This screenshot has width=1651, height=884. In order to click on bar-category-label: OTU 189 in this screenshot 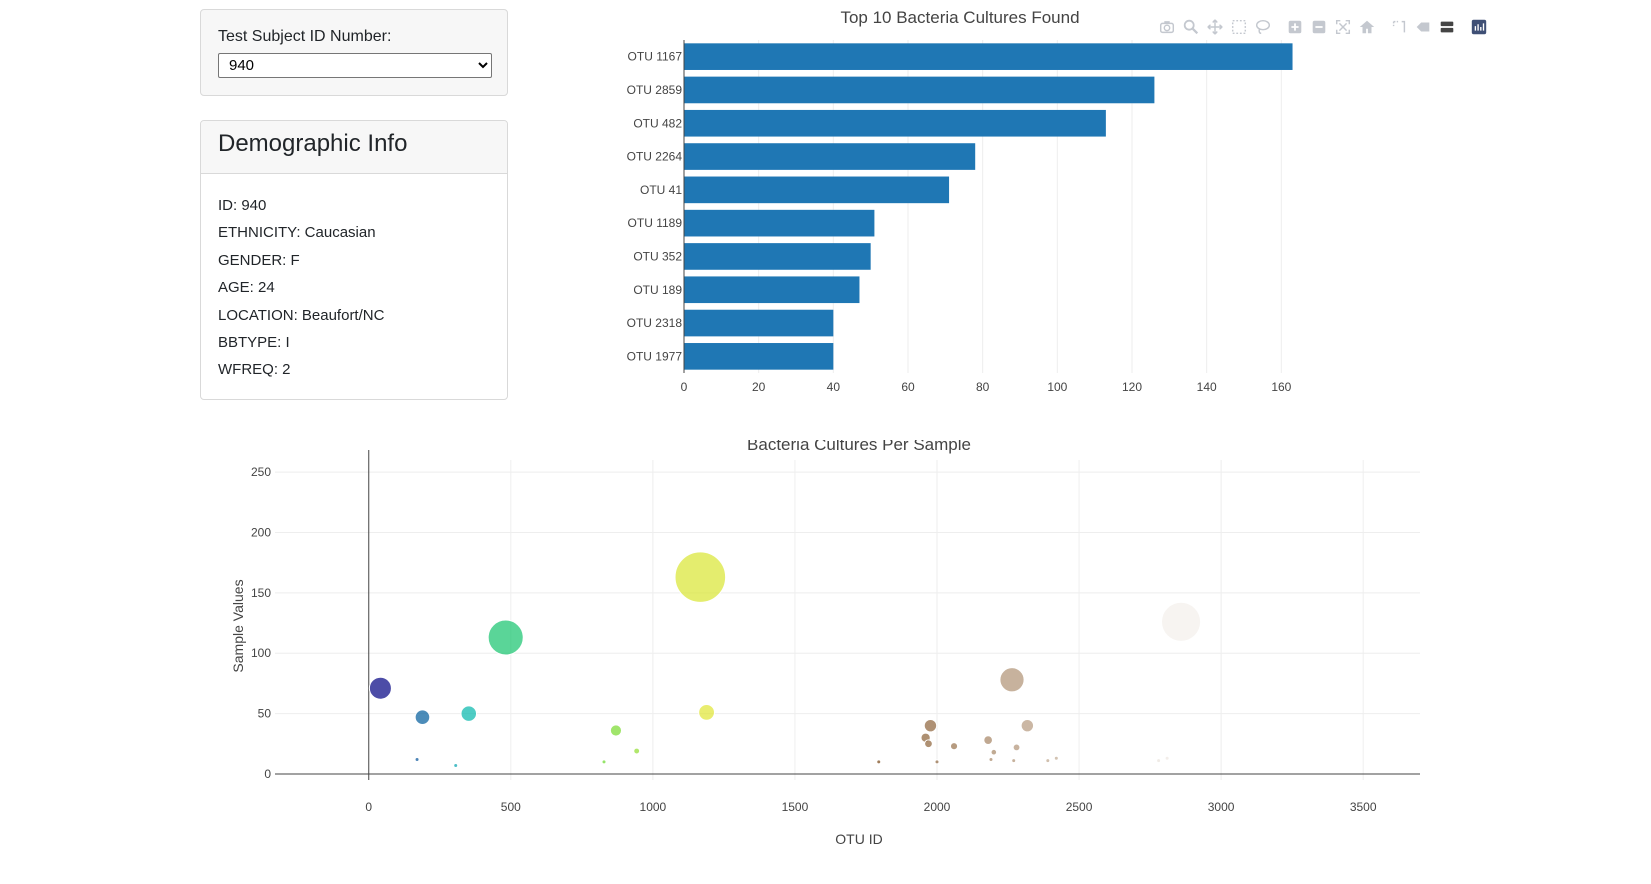, I will do `click(657, 290)`.